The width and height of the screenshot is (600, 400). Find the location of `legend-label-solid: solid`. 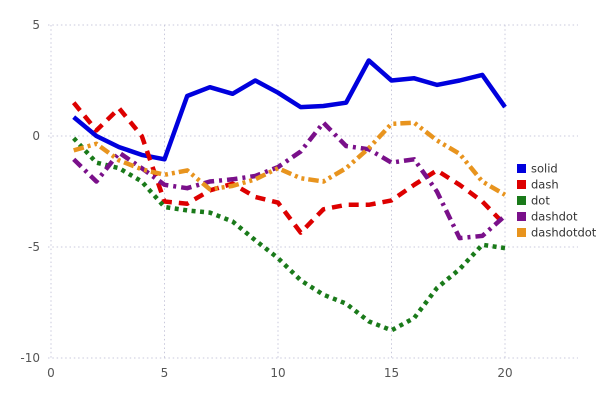

legend-label-solid: solid is located at coordinates (544, 169).